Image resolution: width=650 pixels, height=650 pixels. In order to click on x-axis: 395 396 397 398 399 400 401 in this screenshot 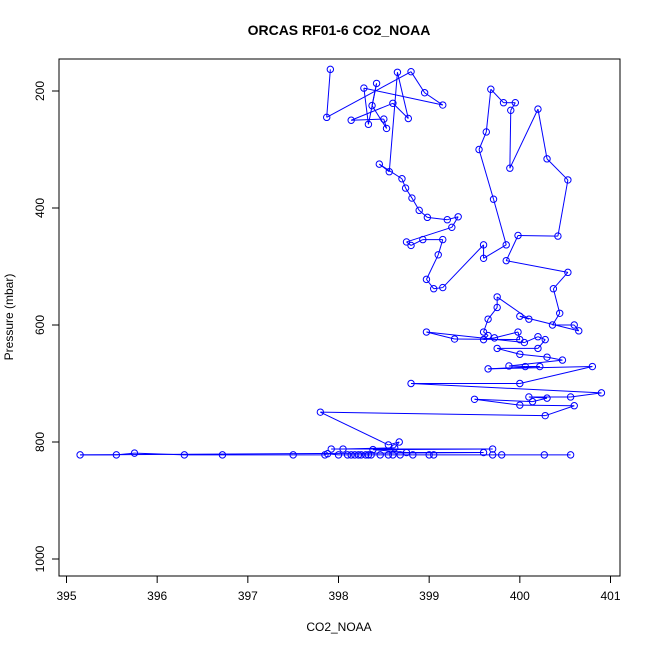, I will do `click(338, 589)`.